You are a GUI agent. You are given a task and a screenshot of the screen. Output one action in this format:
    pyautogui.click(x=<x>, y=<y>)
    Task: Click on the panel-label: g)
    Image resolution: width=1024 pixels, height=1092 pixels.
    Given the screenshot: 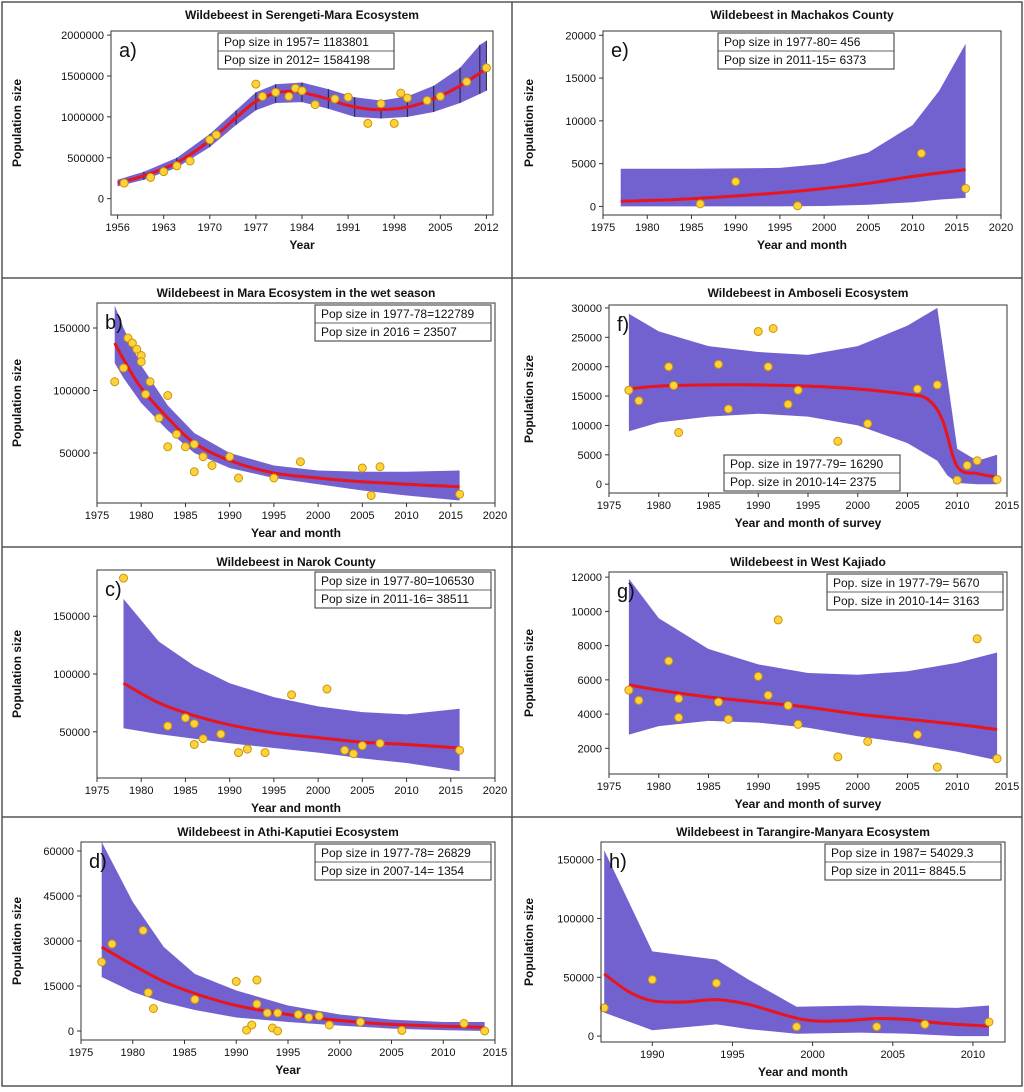 What is the action you would take?
    pyautogui.click(x=626, y=592)
    